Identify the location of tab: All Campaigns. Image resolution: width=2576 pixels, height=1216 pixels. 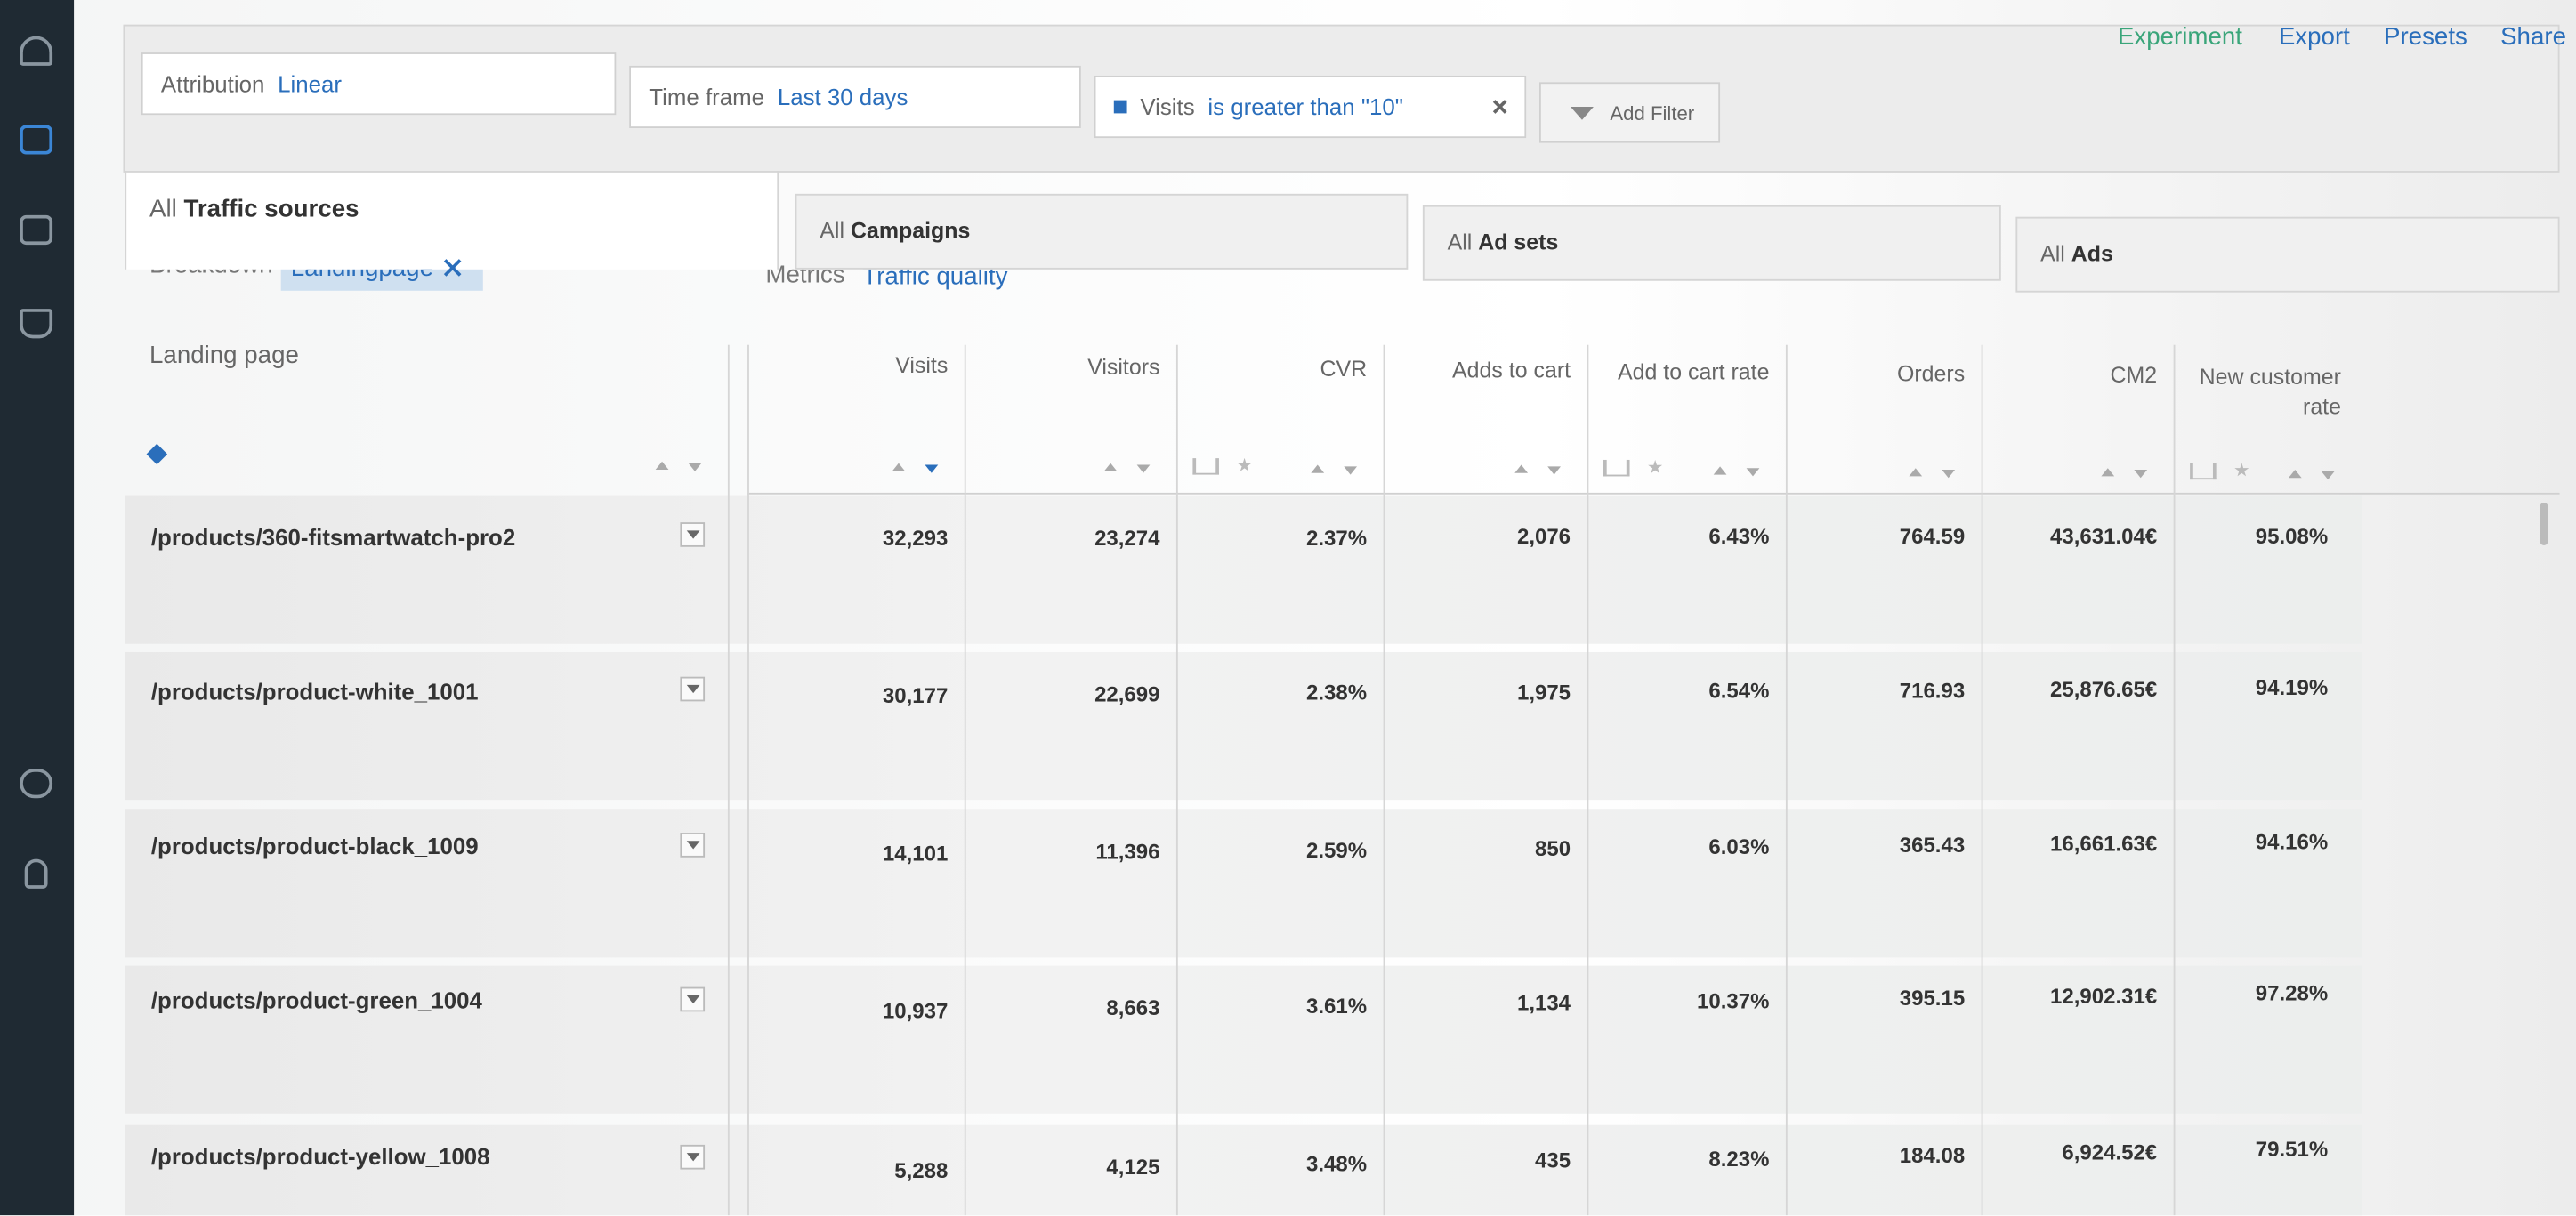
(1102, 231).